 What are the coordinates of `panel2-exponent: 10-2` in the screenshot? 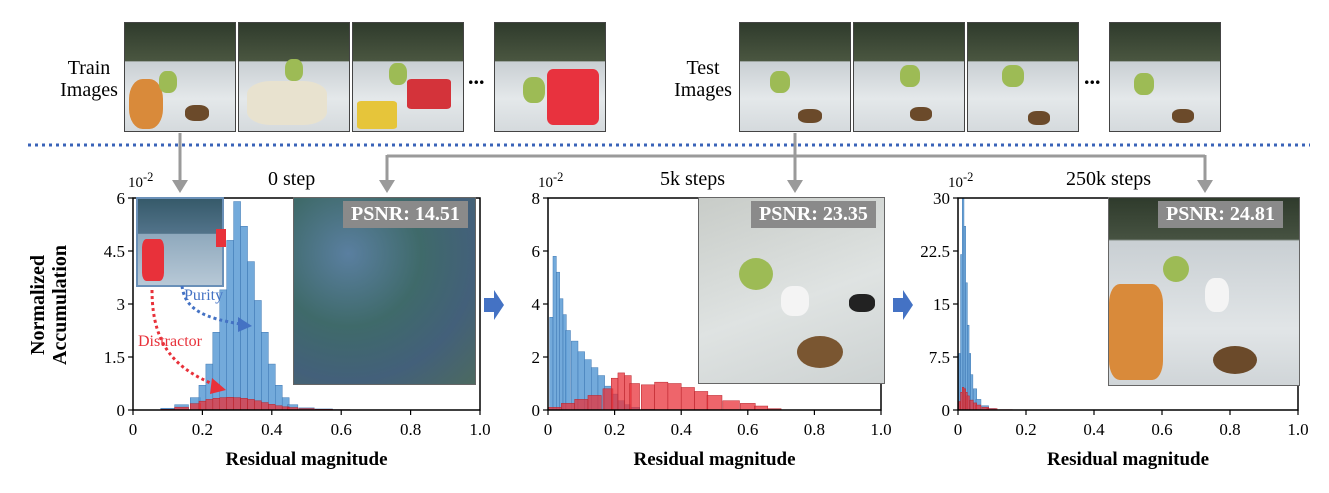 It's located at (551, 180).